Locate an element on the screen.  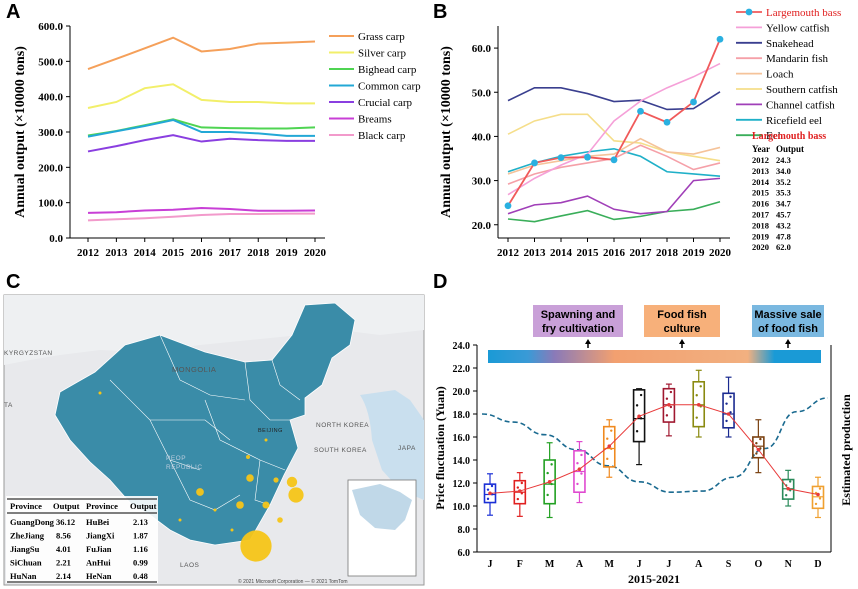
c-table-cell: 2.14 is located at coordinates (64, 576).